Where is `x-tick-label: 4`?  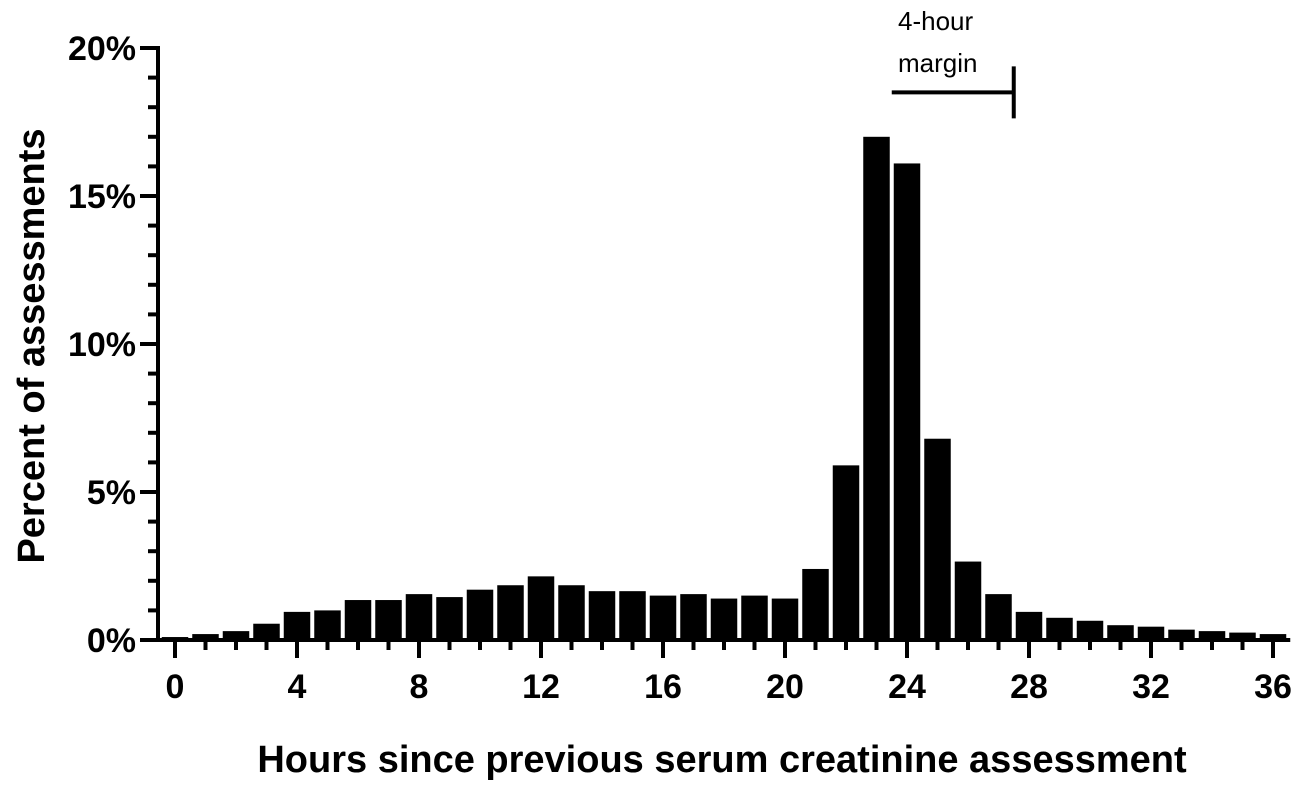
x-tick-label: 4 is located at coordinates (297, 687).